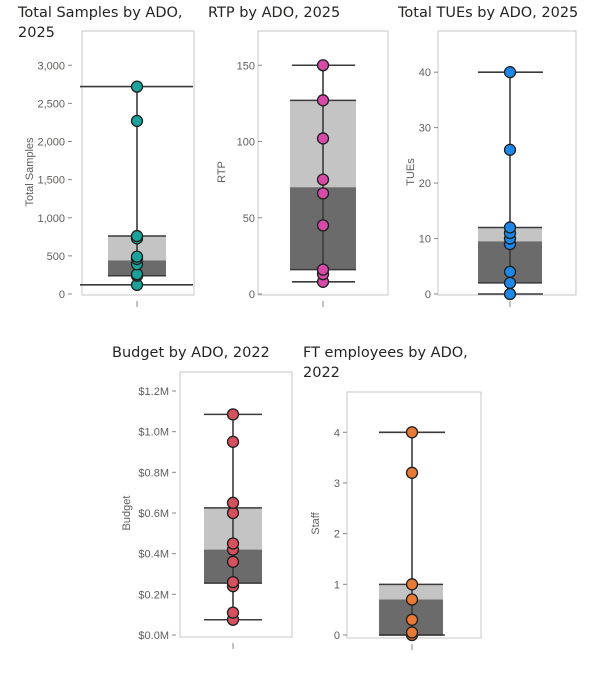 The image size is (600, 682). What do you see at coordinates (100, 23) in the screenshot?
I see `chart-title: Total Samples by ADO, 2025` at bounding box center [100, 23].